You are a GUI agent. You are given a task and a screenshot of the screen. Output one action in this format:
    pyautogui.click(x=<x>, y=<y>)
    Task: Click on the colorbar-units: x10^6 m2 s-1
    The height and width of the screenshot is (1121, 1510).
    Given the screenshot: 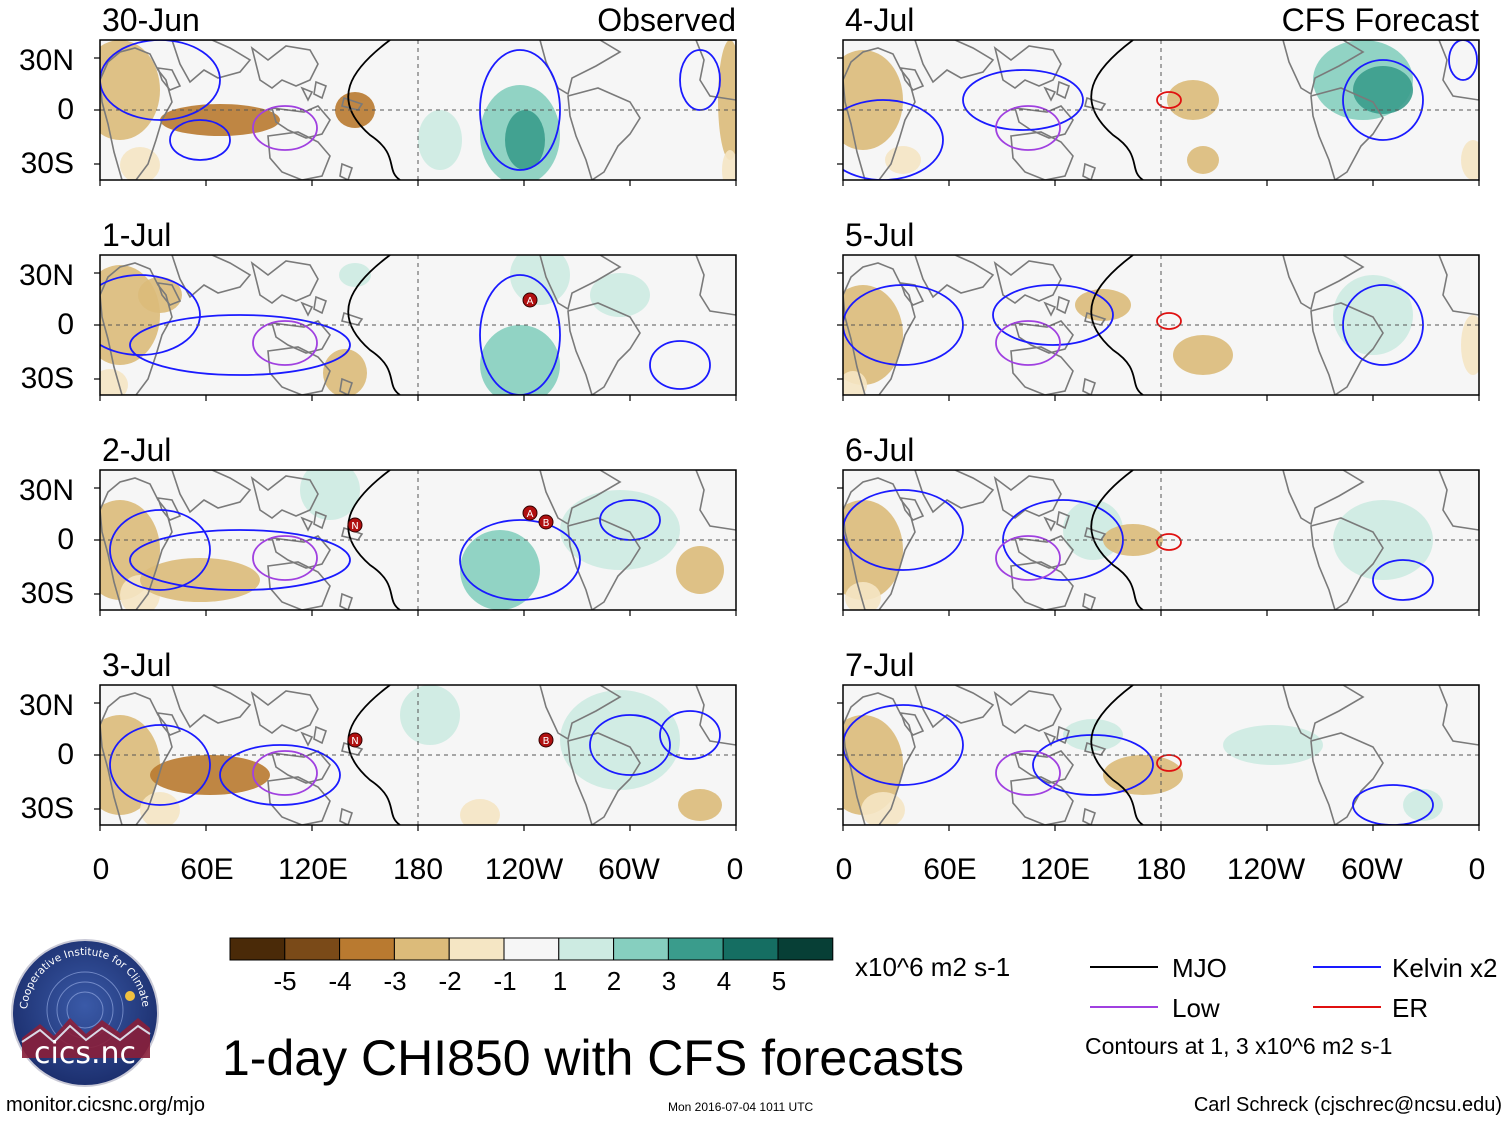 What is the action you would take?
    pyautogui.click(x=933, y=967)
    